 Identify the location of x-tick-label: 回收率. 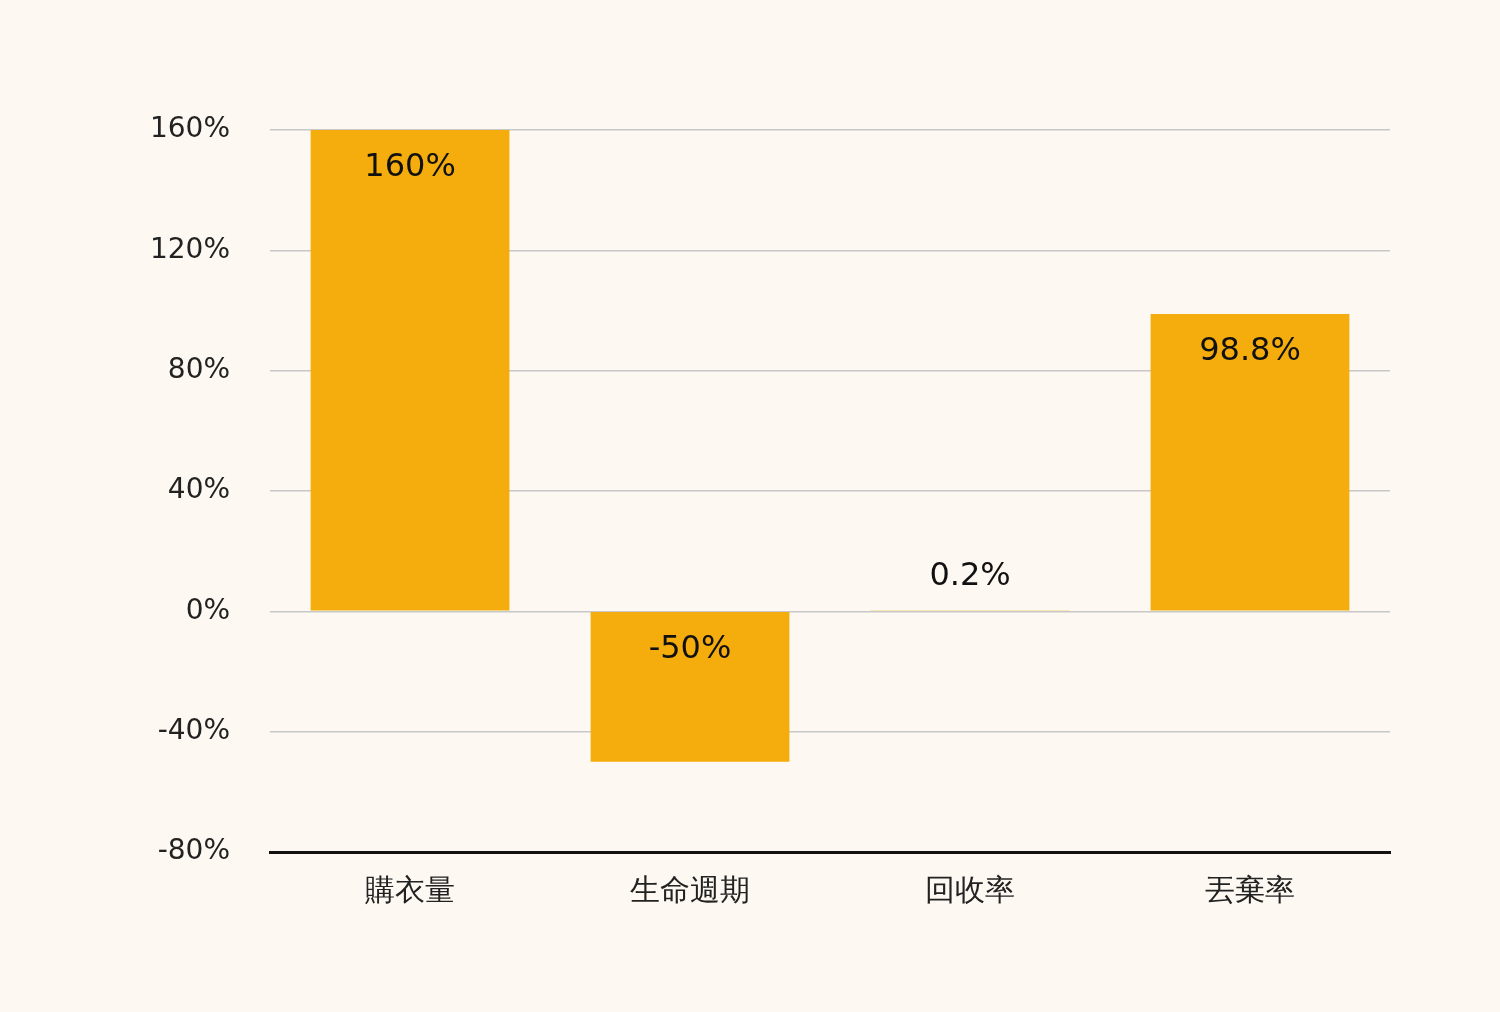
(970, 889).